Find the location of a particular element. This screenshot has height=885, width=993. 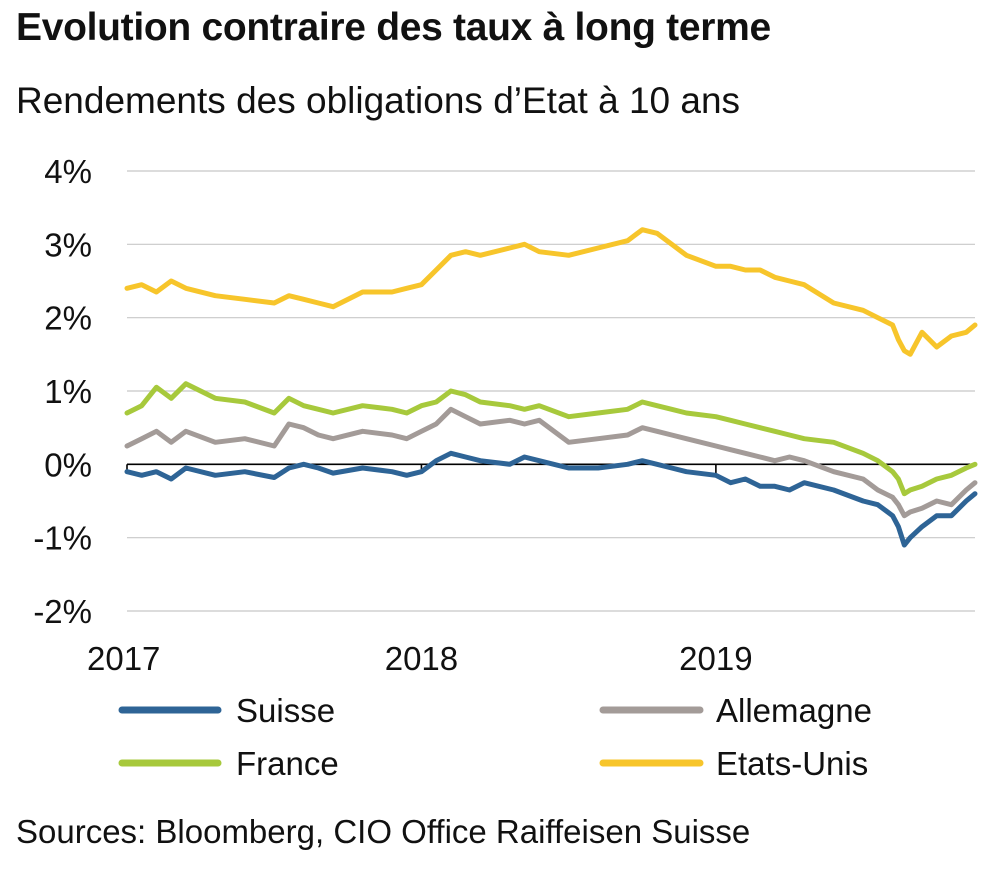

series-line-france is located at coordinates (551, 439).